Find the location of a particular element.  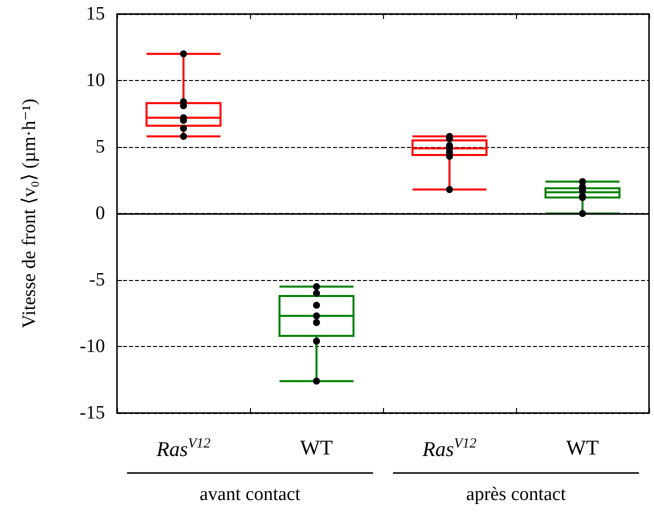

y-tick-label: -5 is located at coordinates (97, 280).